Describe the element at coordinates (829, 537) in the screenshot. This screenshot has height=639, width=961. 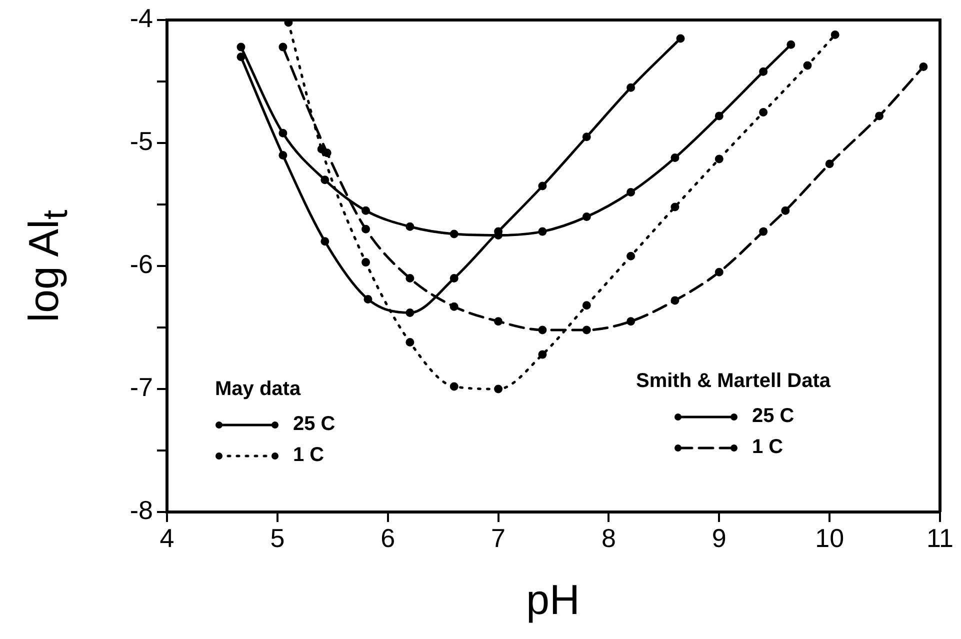
I see `x-tick-label: 10` at that location.